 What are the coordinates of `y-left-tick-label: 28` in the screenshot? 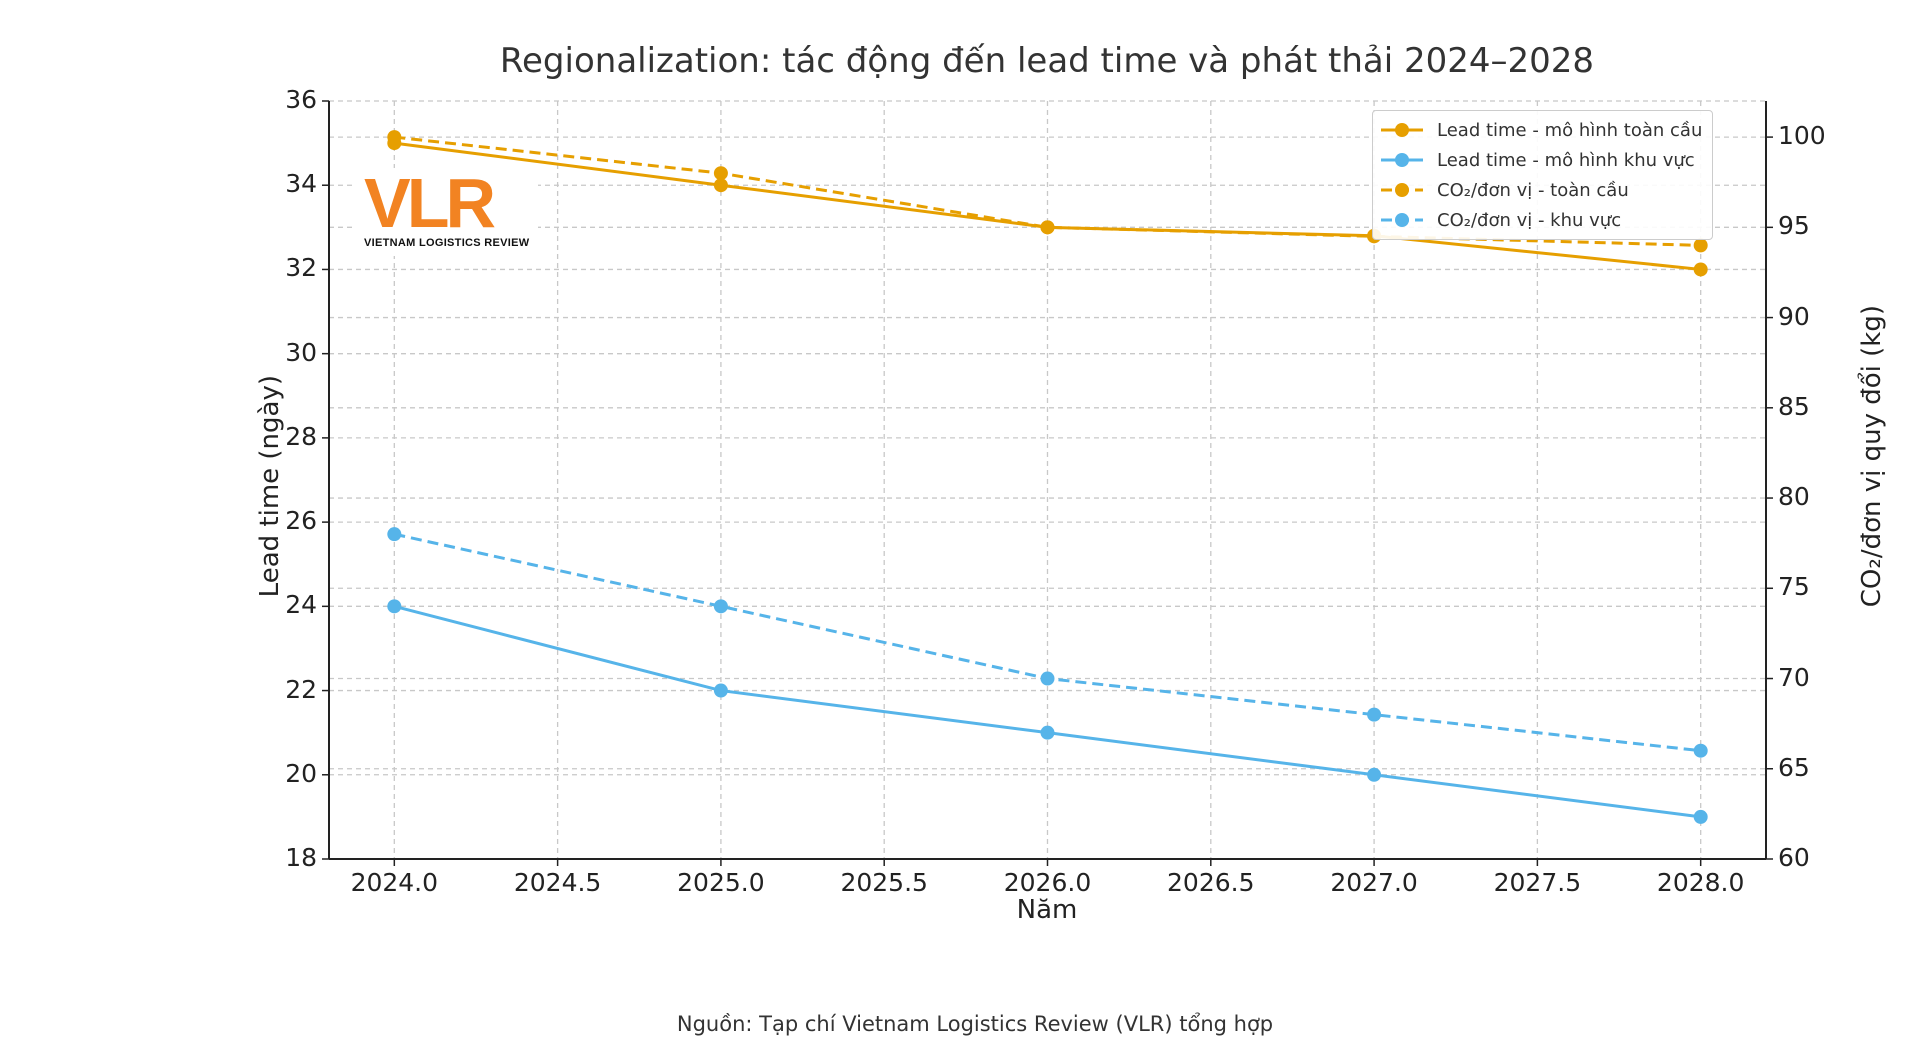 It's located at (301, 436).